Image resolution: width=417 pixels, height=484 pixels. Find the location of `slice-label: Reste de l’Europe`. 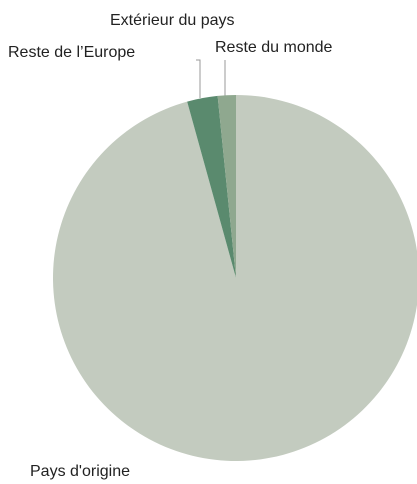

slice-label: Reste de l’Europe is located at coordinates (71, 52).